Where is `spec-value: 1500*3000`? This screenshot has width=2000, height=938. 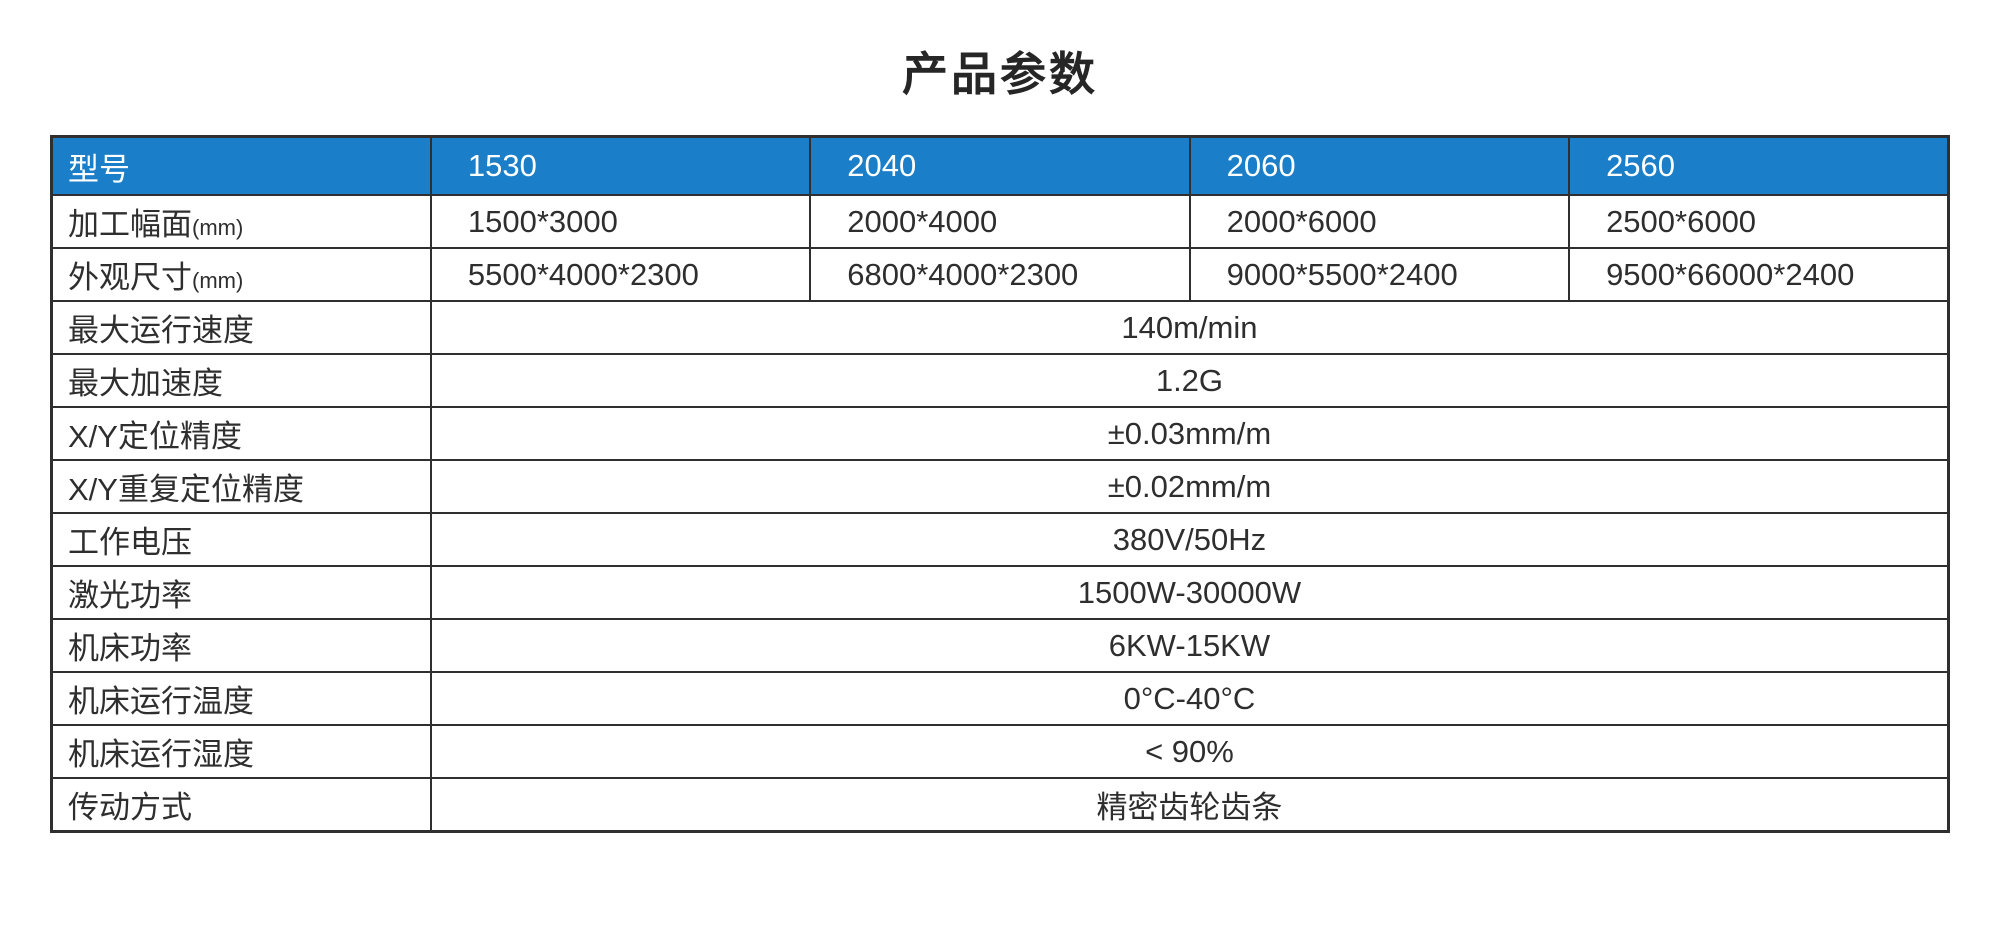
spec-value: 1500*3000 is located at coordinates (620, 221).